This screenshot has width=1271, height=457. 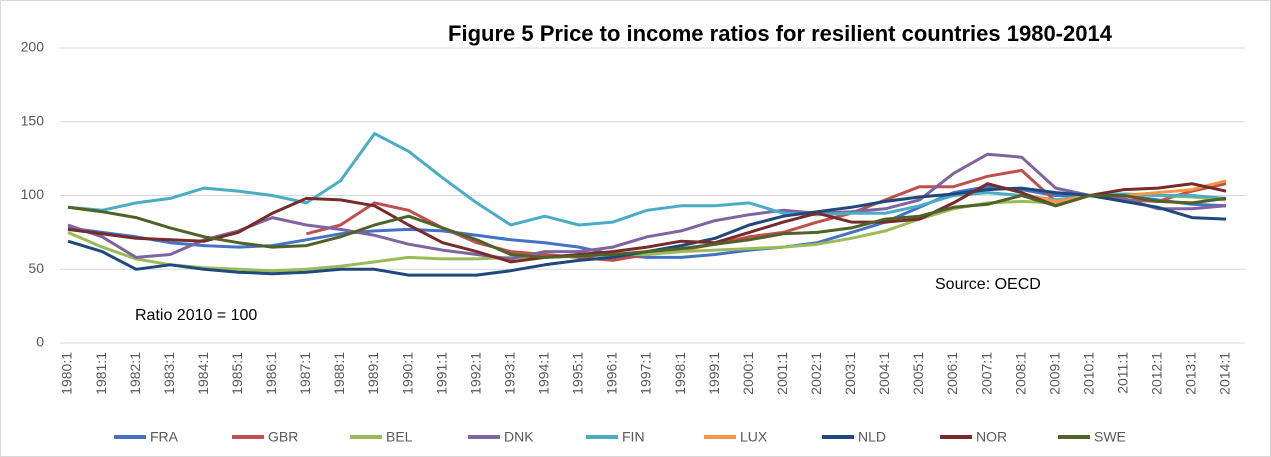 I want to click on legend-label: GBR, so click(x=283, y=437).